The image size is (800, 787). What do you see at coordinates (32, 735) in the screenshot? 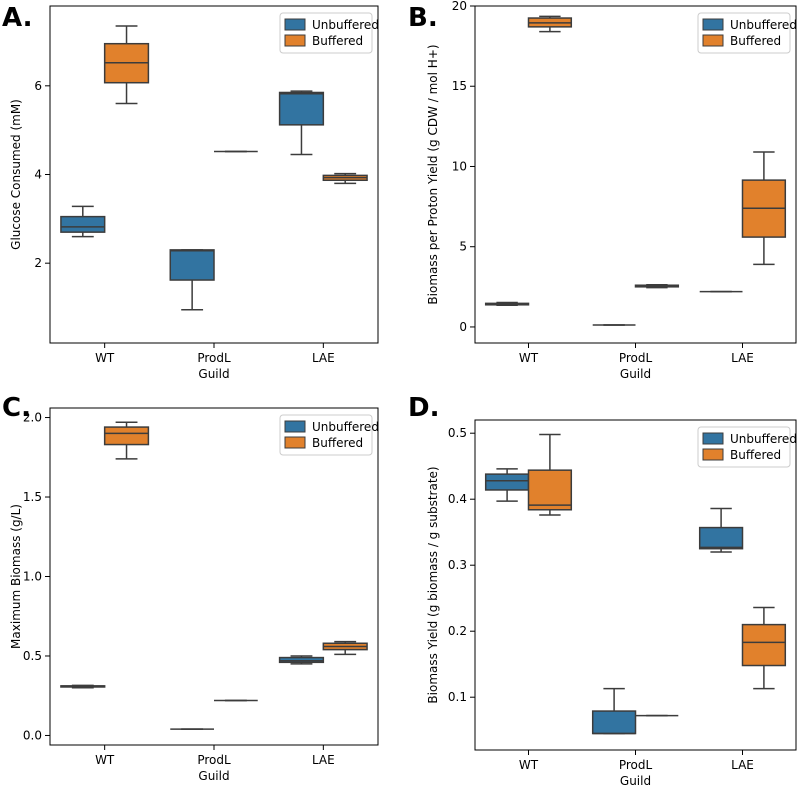
I see `y-tick-label: 0.0` at bounding box center [32, 735].